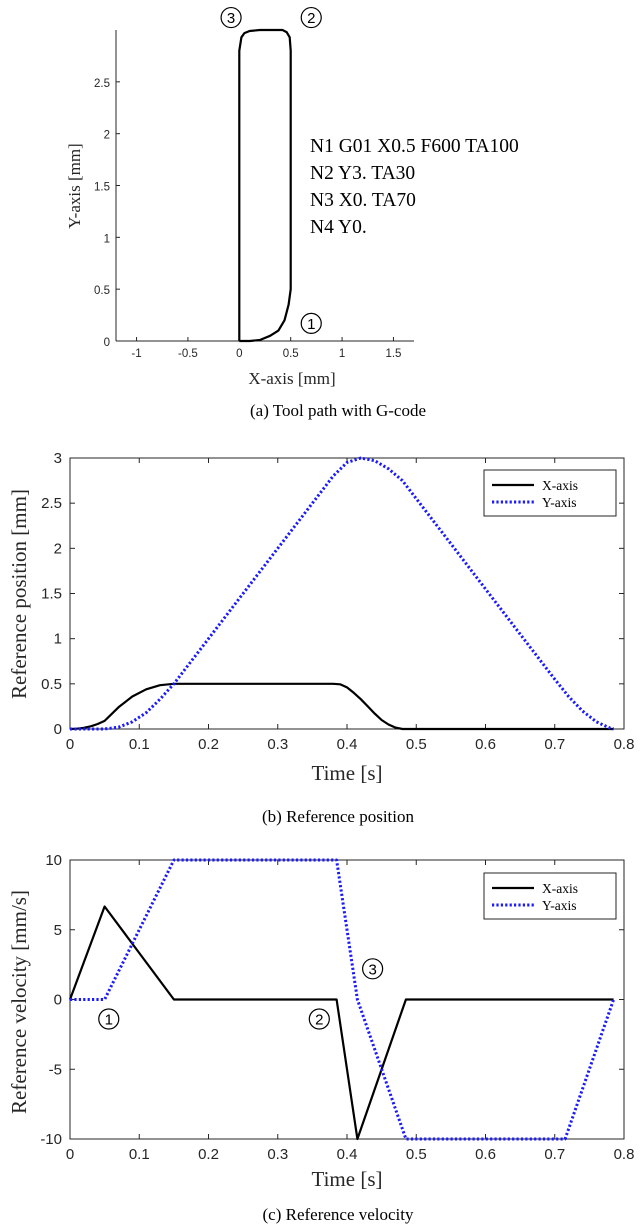 The height and width of the screenshot is (1229, 642). What do you see at coordinates (139, 1154) in the screenshot?
I see `panel-c-x-tick-label: 0.1` at bounding box center [139, 1154].